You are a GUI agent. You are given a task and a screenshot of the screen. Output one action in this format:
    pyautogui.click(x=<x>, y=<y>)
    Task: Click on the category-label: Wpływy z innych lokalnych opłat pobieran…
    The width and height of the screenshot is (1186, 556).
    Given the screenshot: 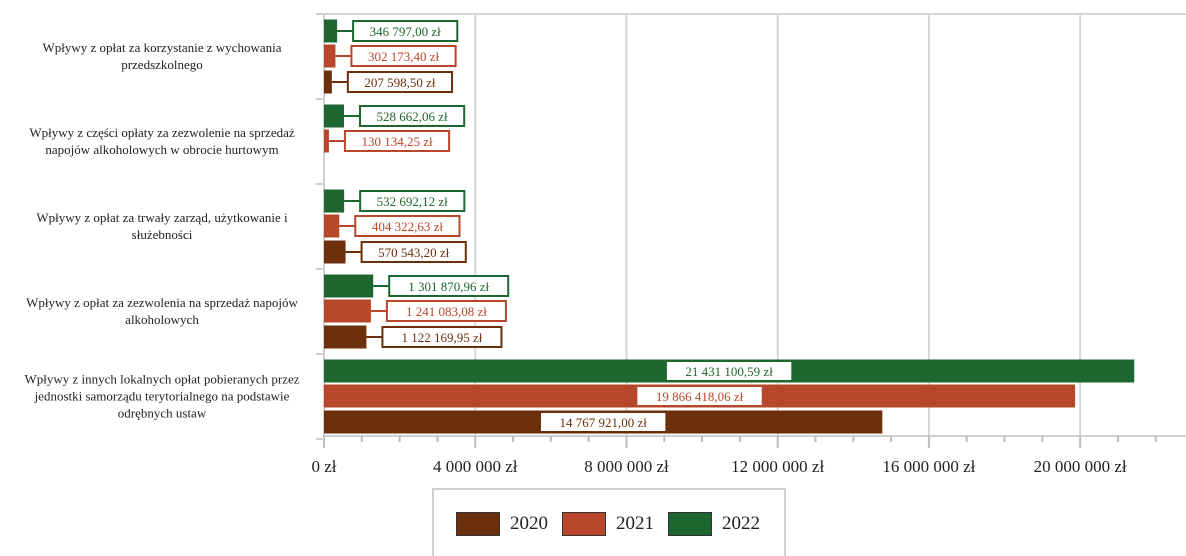 What is the action you would take?
    pyautogui.click(x=161, y=396)
    